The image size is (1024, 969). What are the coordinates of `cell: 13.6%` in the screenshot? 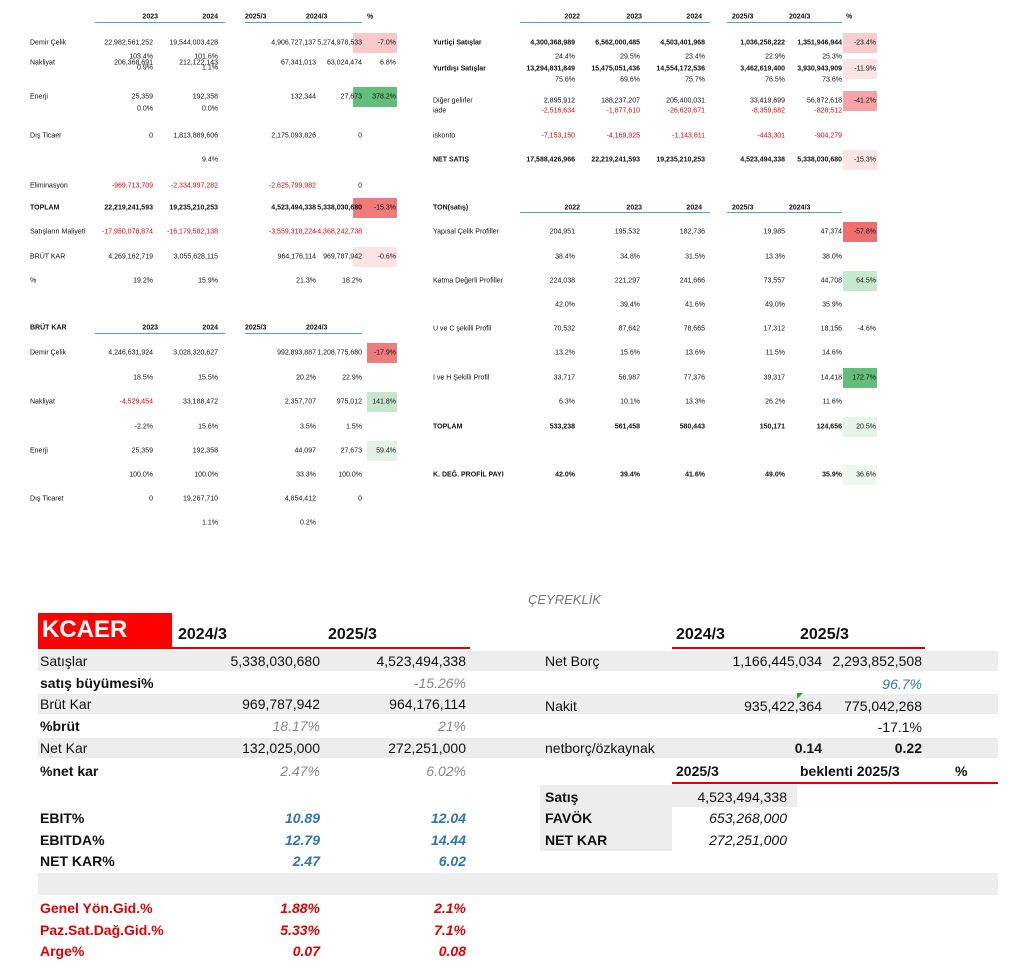 It's located at (695, 353).